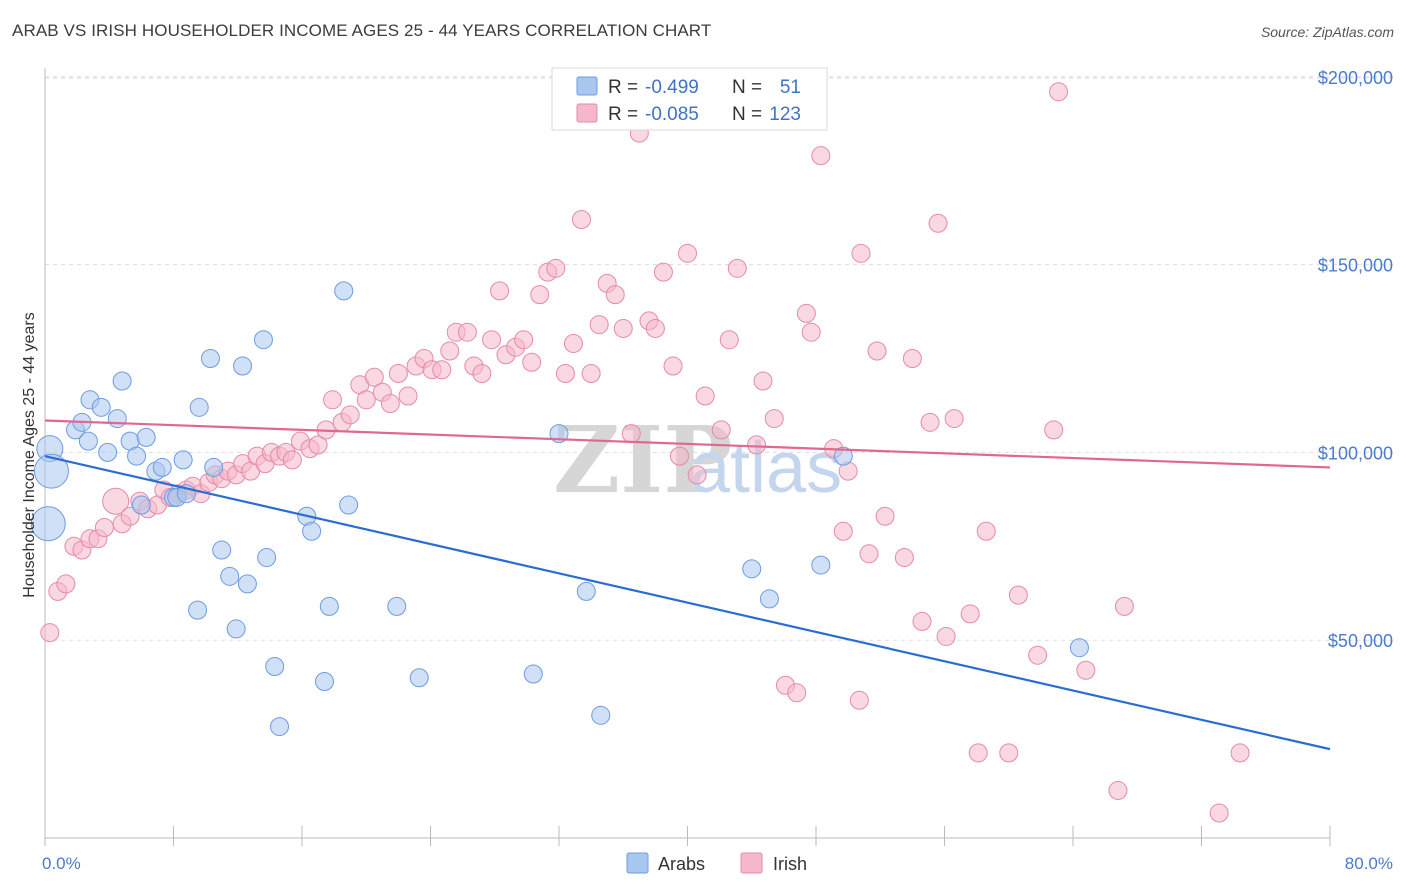 Image resolution: width=1406 pixels, height=892 pixels. What do you see at coordinates (689, 99) in the screenshot?
I see `correlation-legend: R = -0.499 N = 51 R = -0.085 N = 123` at bounding box center [689, 99].